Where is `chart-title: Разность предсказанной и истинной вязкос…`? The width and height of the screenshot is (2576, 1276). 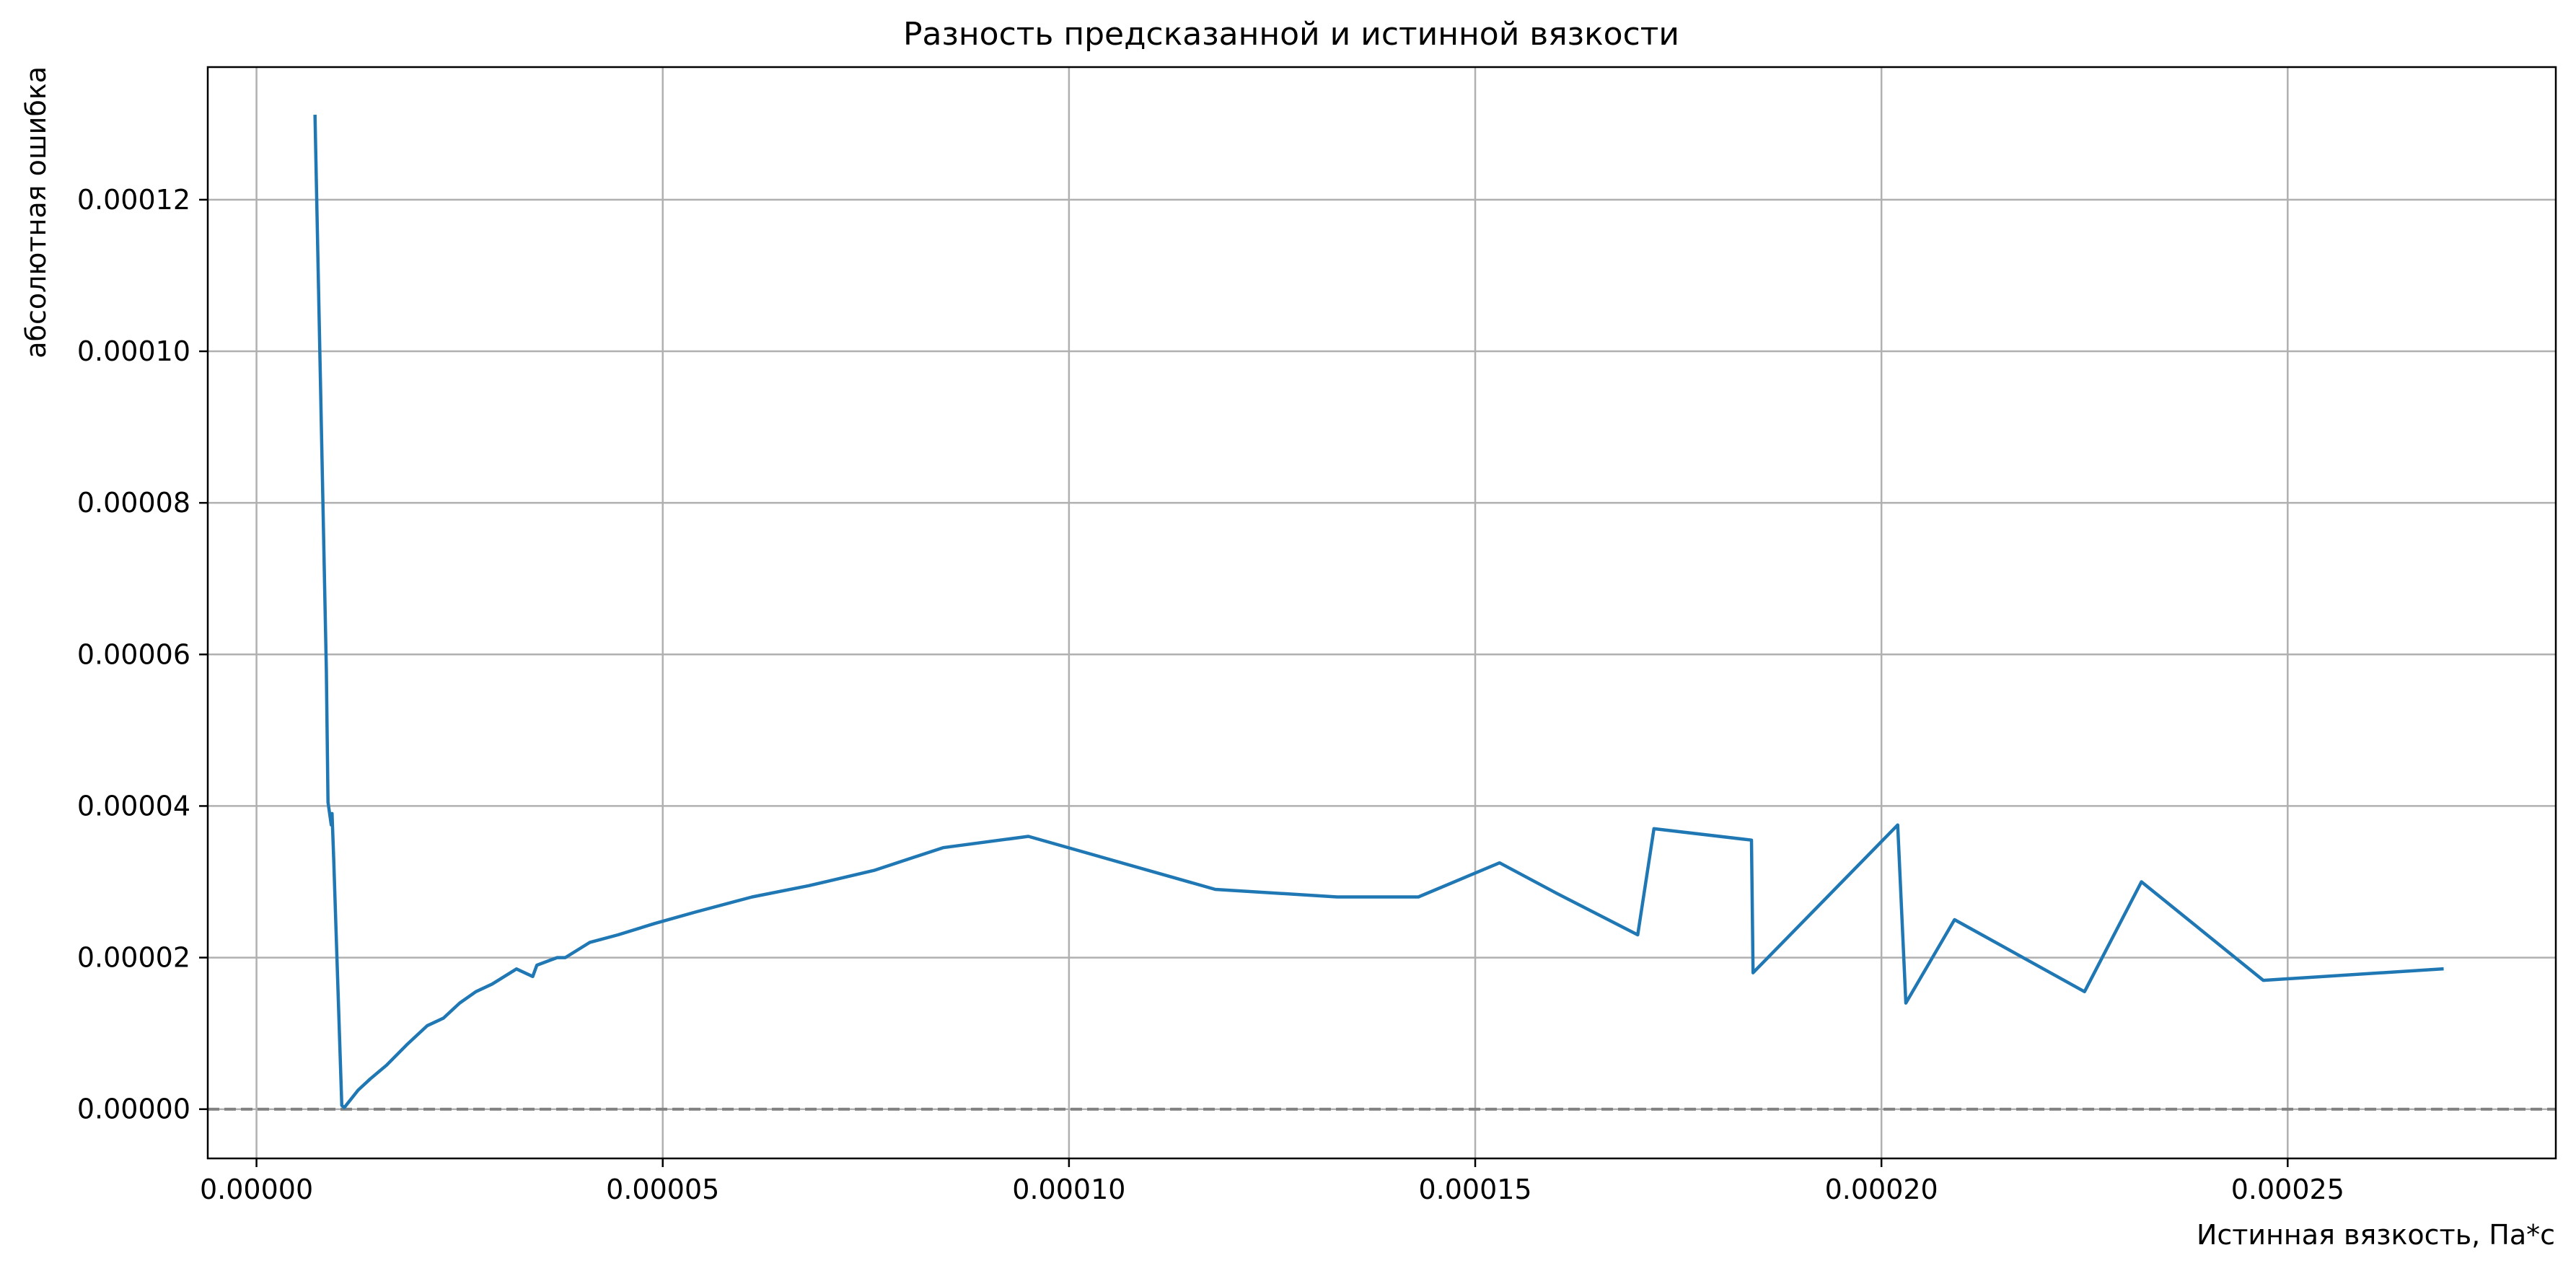
chart-title: Разность предсказанной и истинной вязкос… is located at coordinates (1291, 35).